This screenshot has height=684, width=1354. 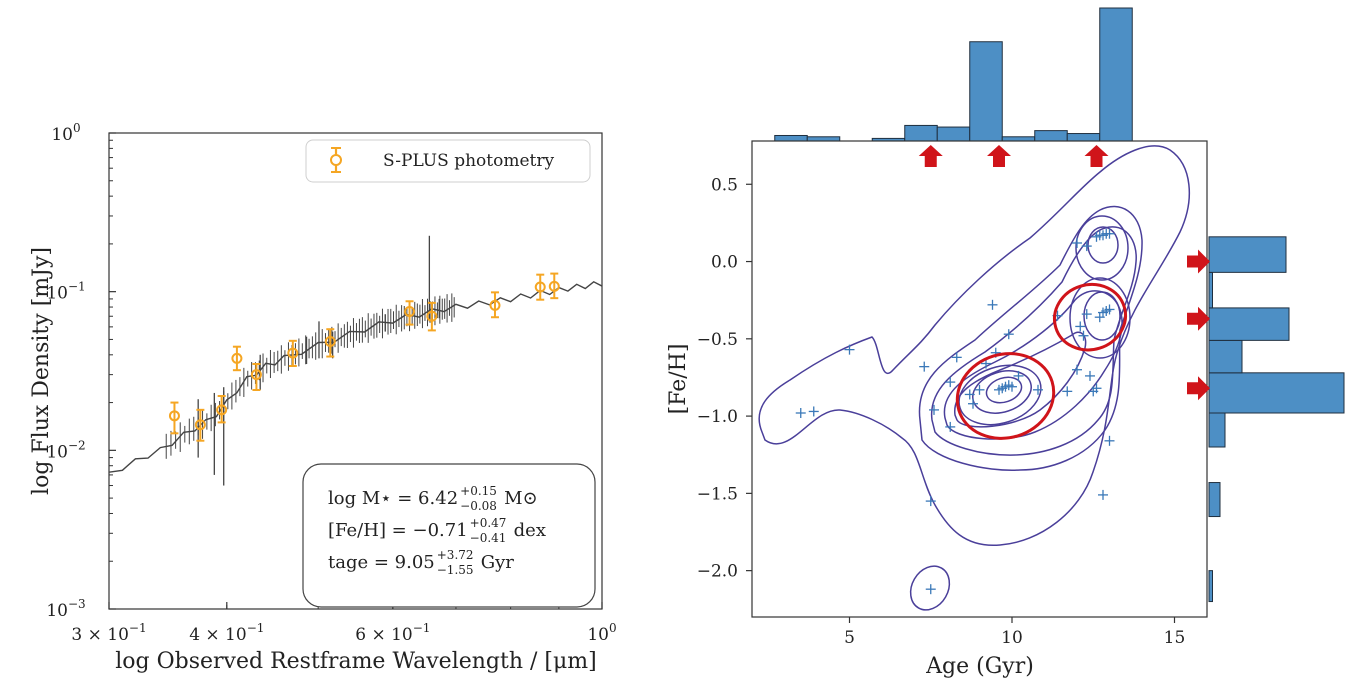 What do you see at coordinates (979, 666) in the screenshot?
I see `amr-x-axis-label: Age (Gyr)` at bounding box center [979, 666].